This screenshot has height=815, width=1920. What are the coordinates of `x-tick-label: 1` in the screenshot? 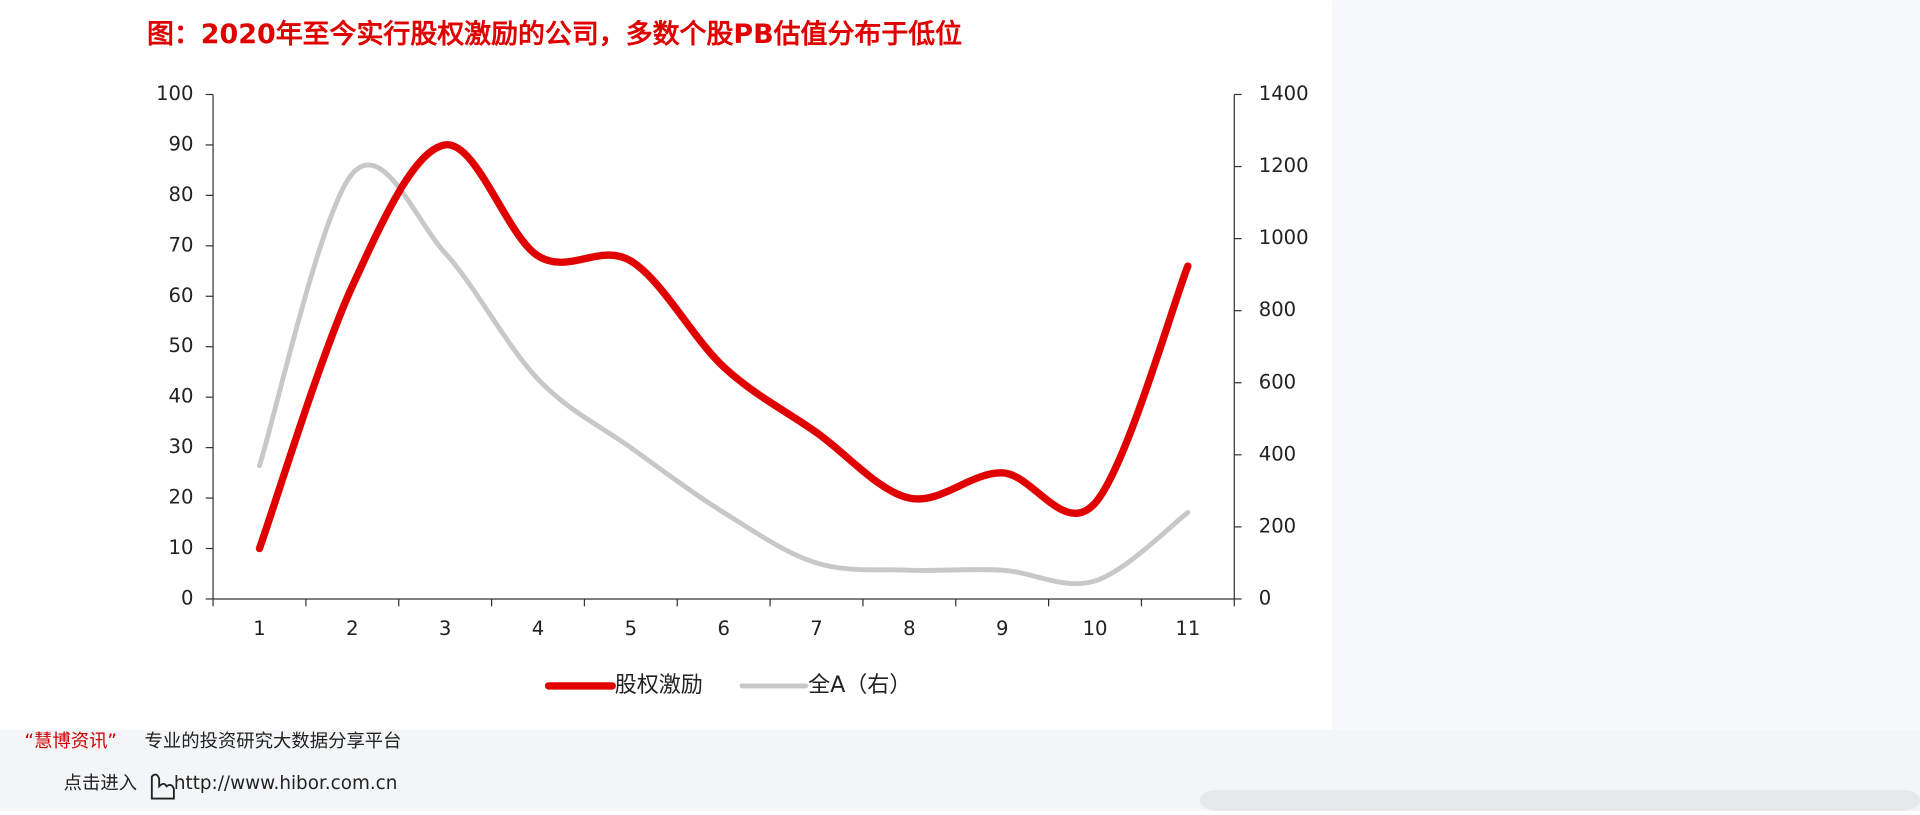 It's located at (259, 628).